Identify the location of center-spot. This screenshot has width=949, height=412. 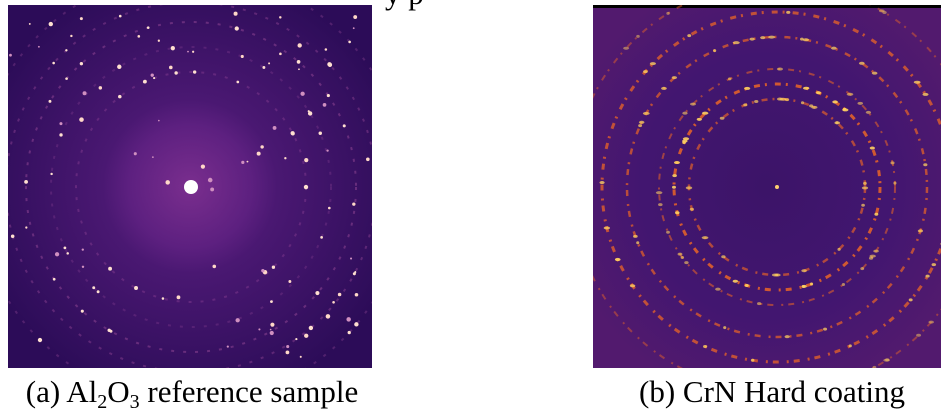
(777, 187).